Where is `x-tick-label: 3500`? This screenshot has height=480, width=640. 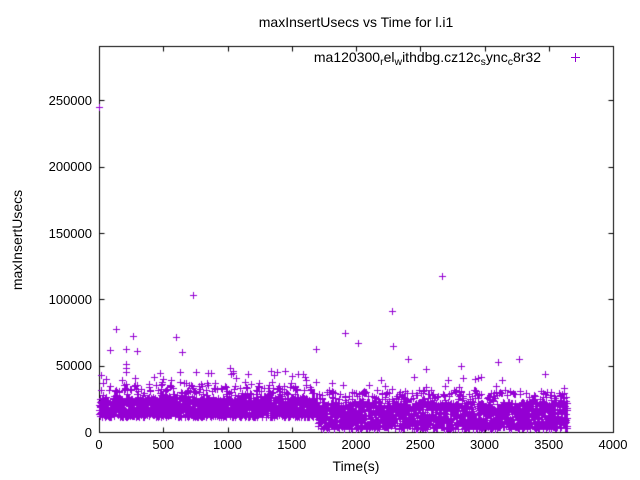
x-tick-label: 3500 is located at coordinates (549, 444).